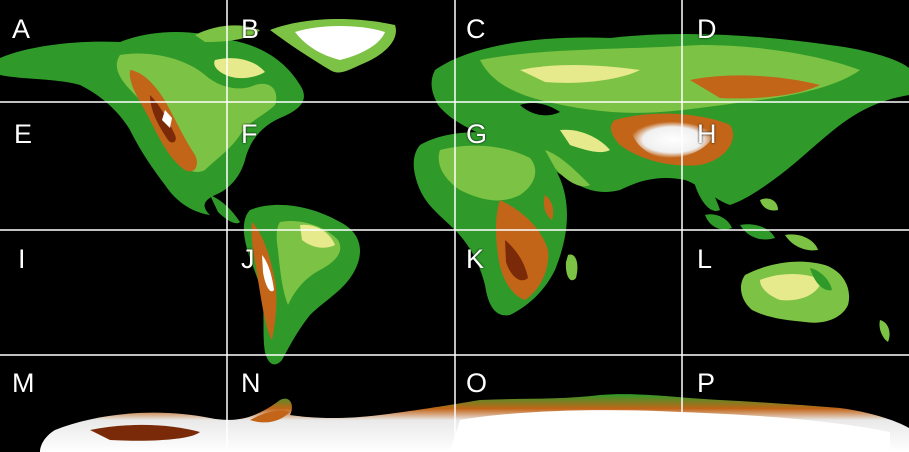 The width and height of the screenshot is (909, 452). I want to click on tile-label-p: P, so click(706, 383).